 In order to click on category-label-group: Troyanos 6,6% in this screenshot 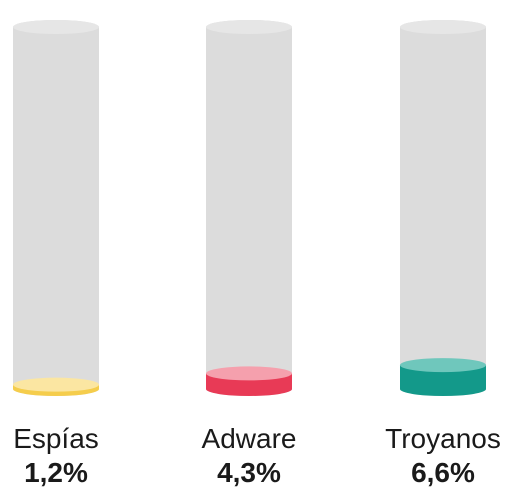, I will do `click(438, 456)`.